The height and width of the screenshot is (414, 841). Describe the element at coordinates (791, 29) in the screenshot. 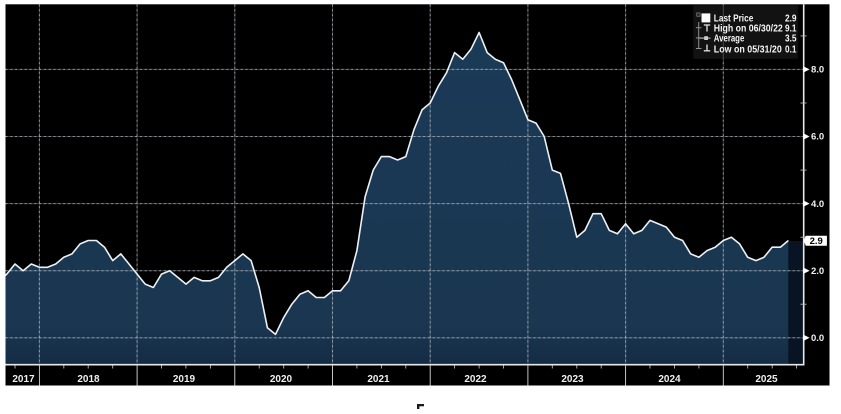

I see `svg-text: 9.1` at that location.